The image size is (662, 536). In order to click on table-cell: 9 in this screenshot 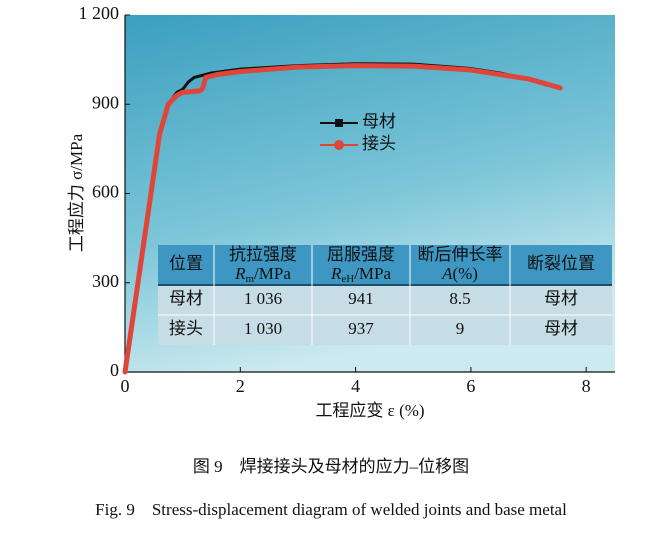, I will do `click(460, 328)`.